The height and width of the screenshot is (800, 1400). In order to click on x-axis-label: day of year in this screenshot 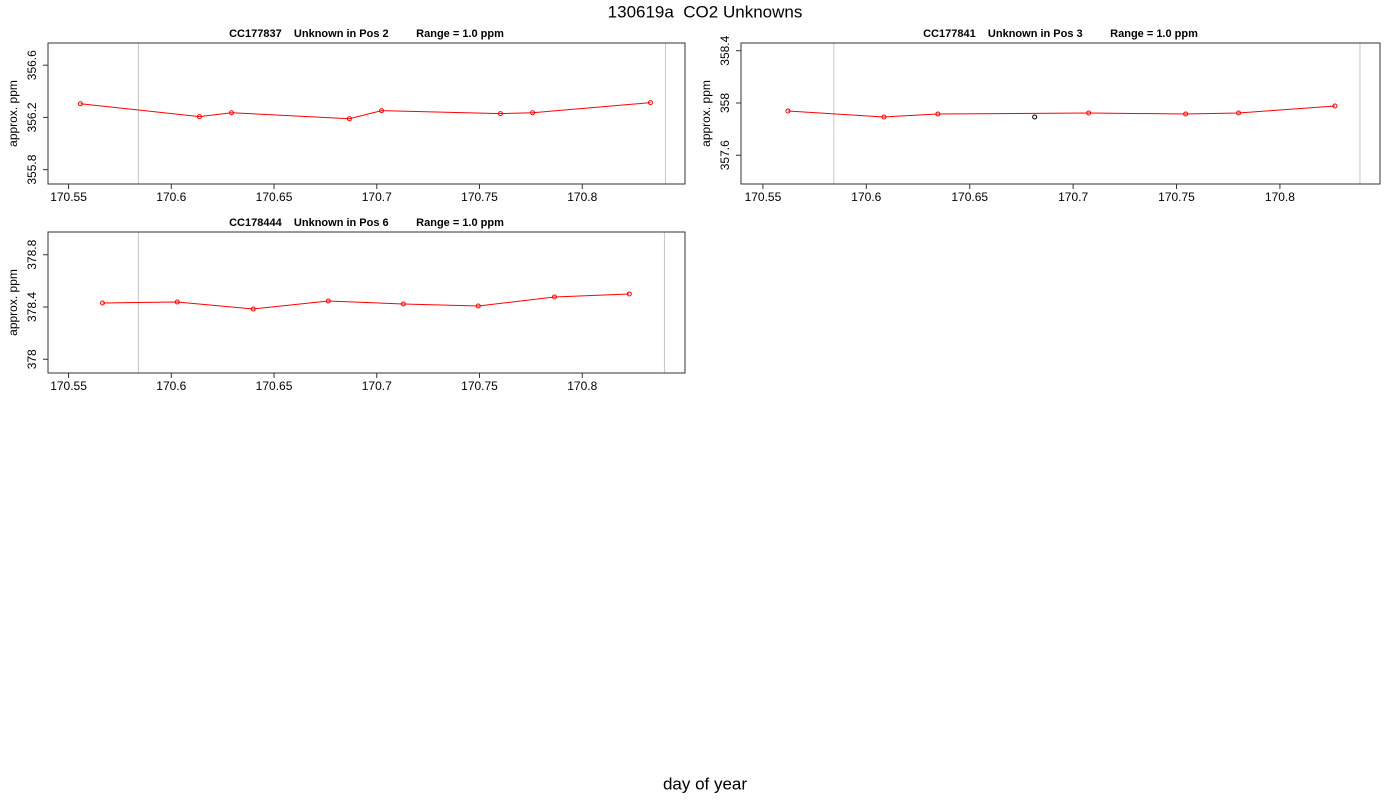, I will do `click(705, 783)`.